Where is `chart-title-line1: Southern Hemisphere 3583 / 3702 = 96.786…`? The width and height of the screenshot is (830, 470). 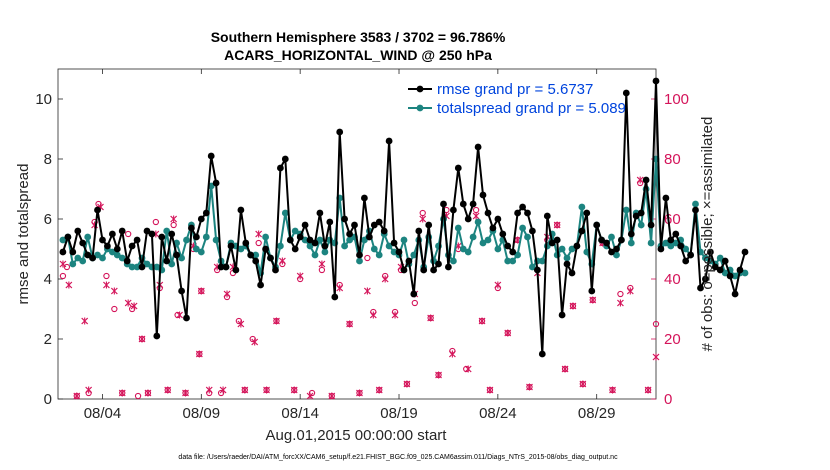 chart-title-line1: Southern Hemisphere 3583 / 3702 = 96.786… is located at coordinates (358, 37).